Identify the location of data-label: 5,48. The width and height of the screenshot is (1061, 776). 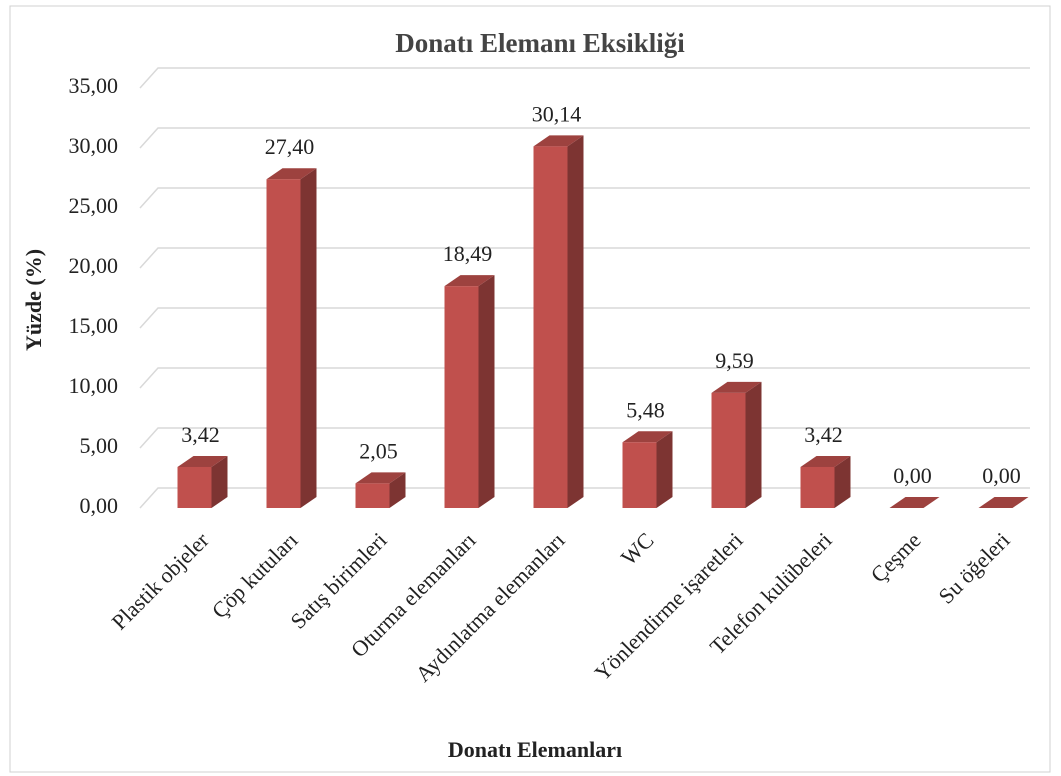
(645, 409).